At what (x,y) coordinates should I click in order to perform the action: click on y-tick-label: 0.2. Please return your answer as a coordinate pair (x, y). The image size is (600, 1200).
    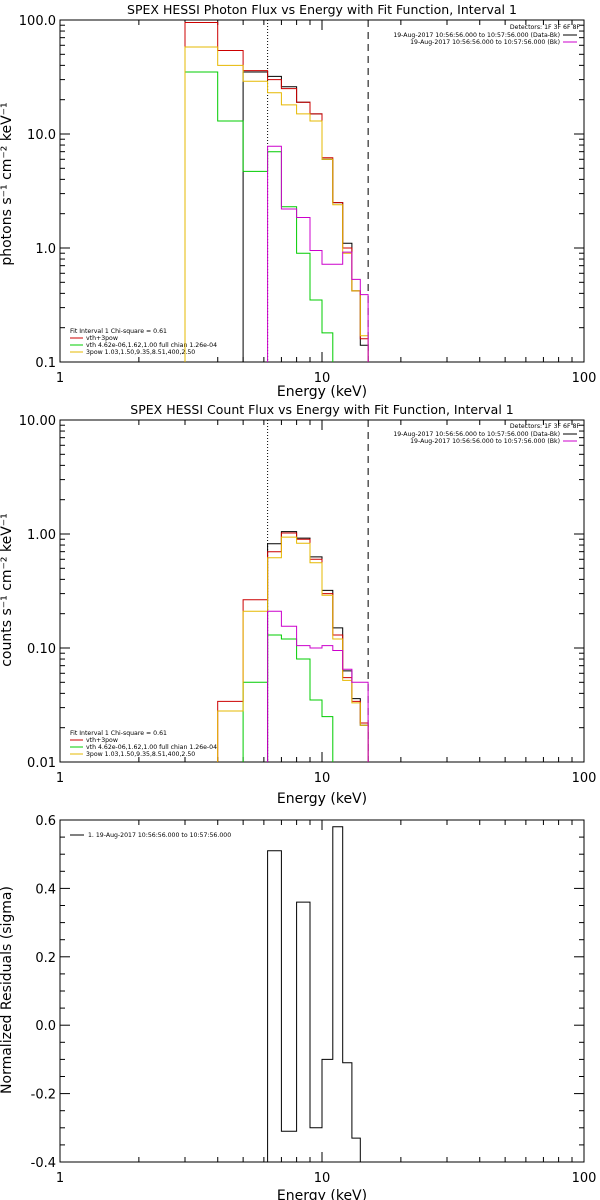
    Looking at the image, I should click on (45, 958).